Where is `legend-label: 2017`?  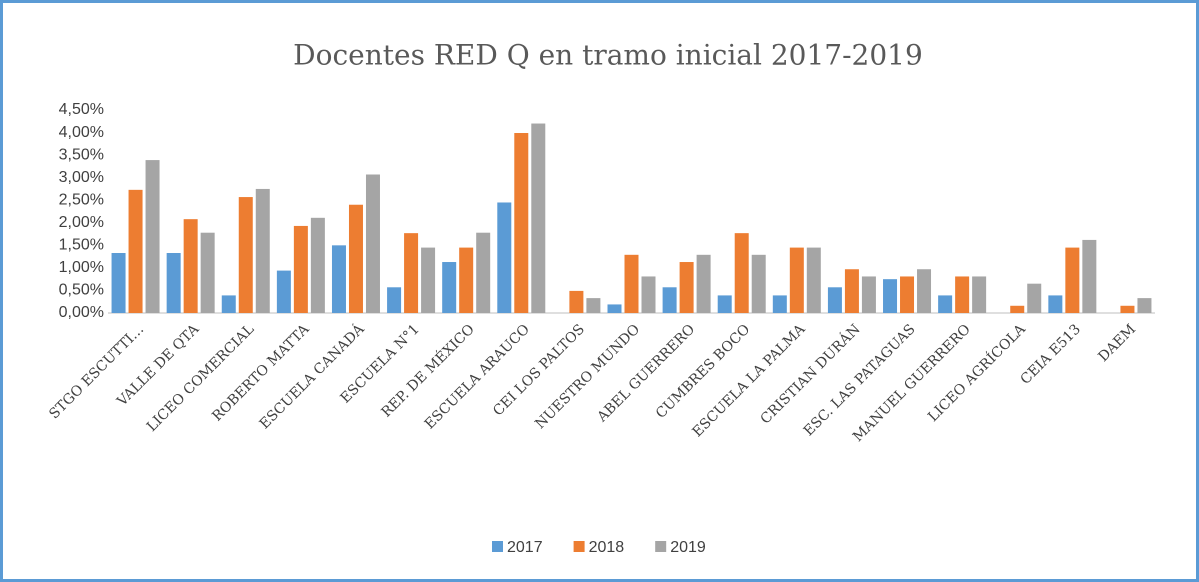 legend-label: 2017 is located at coordinates (525, 547).